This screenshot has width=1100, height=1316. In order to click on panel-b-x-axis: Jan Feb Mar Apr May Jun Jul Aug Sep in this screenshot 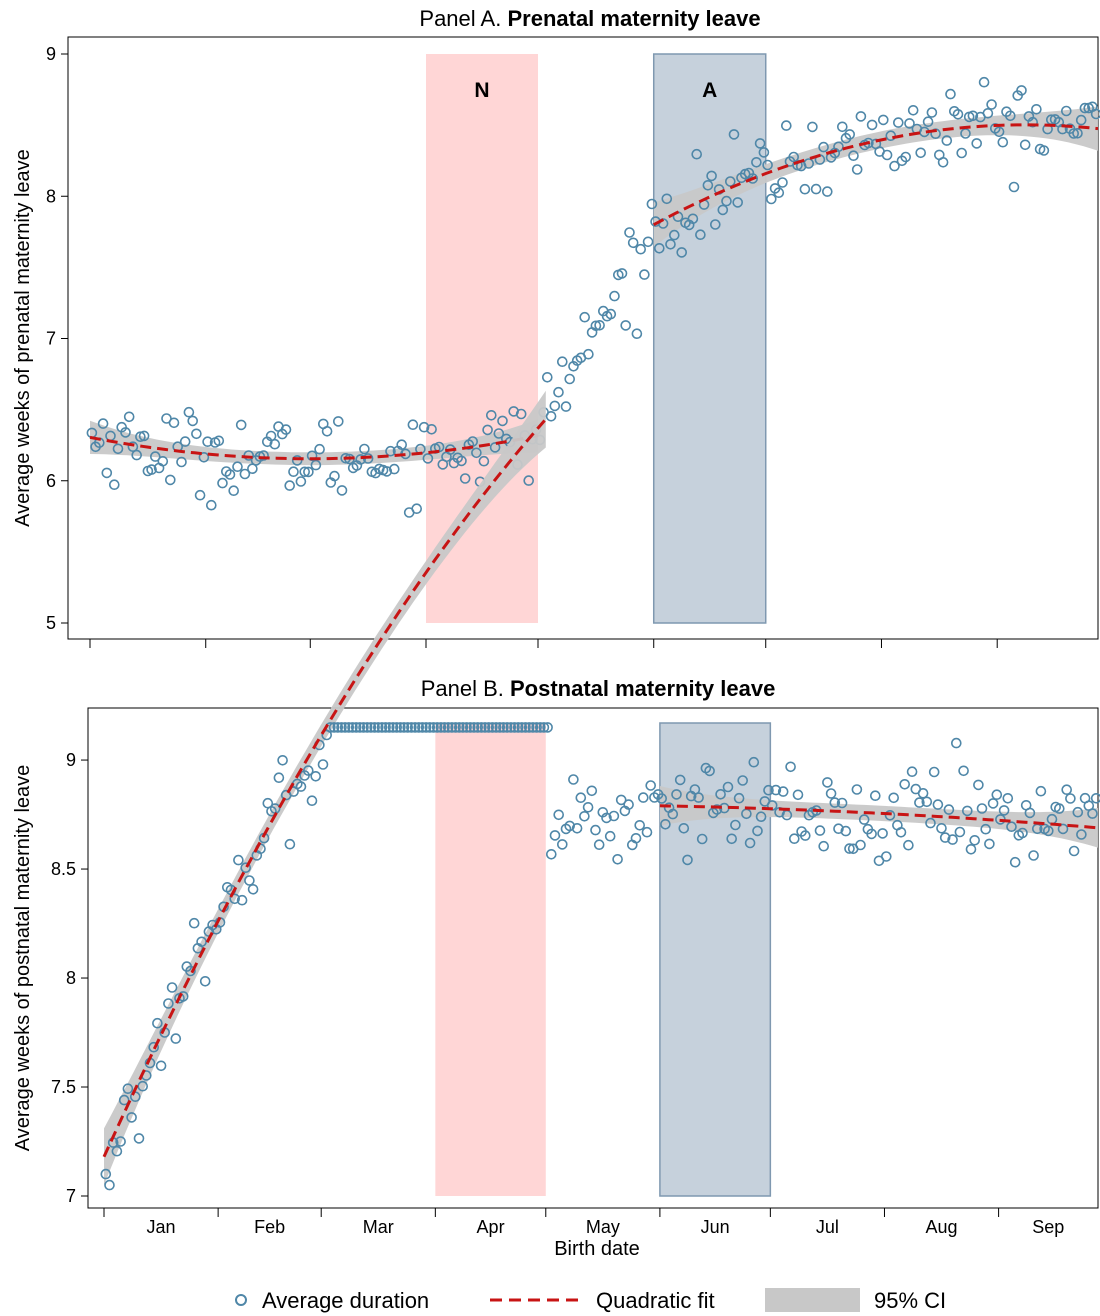, I will do `click(583, 1222)`.